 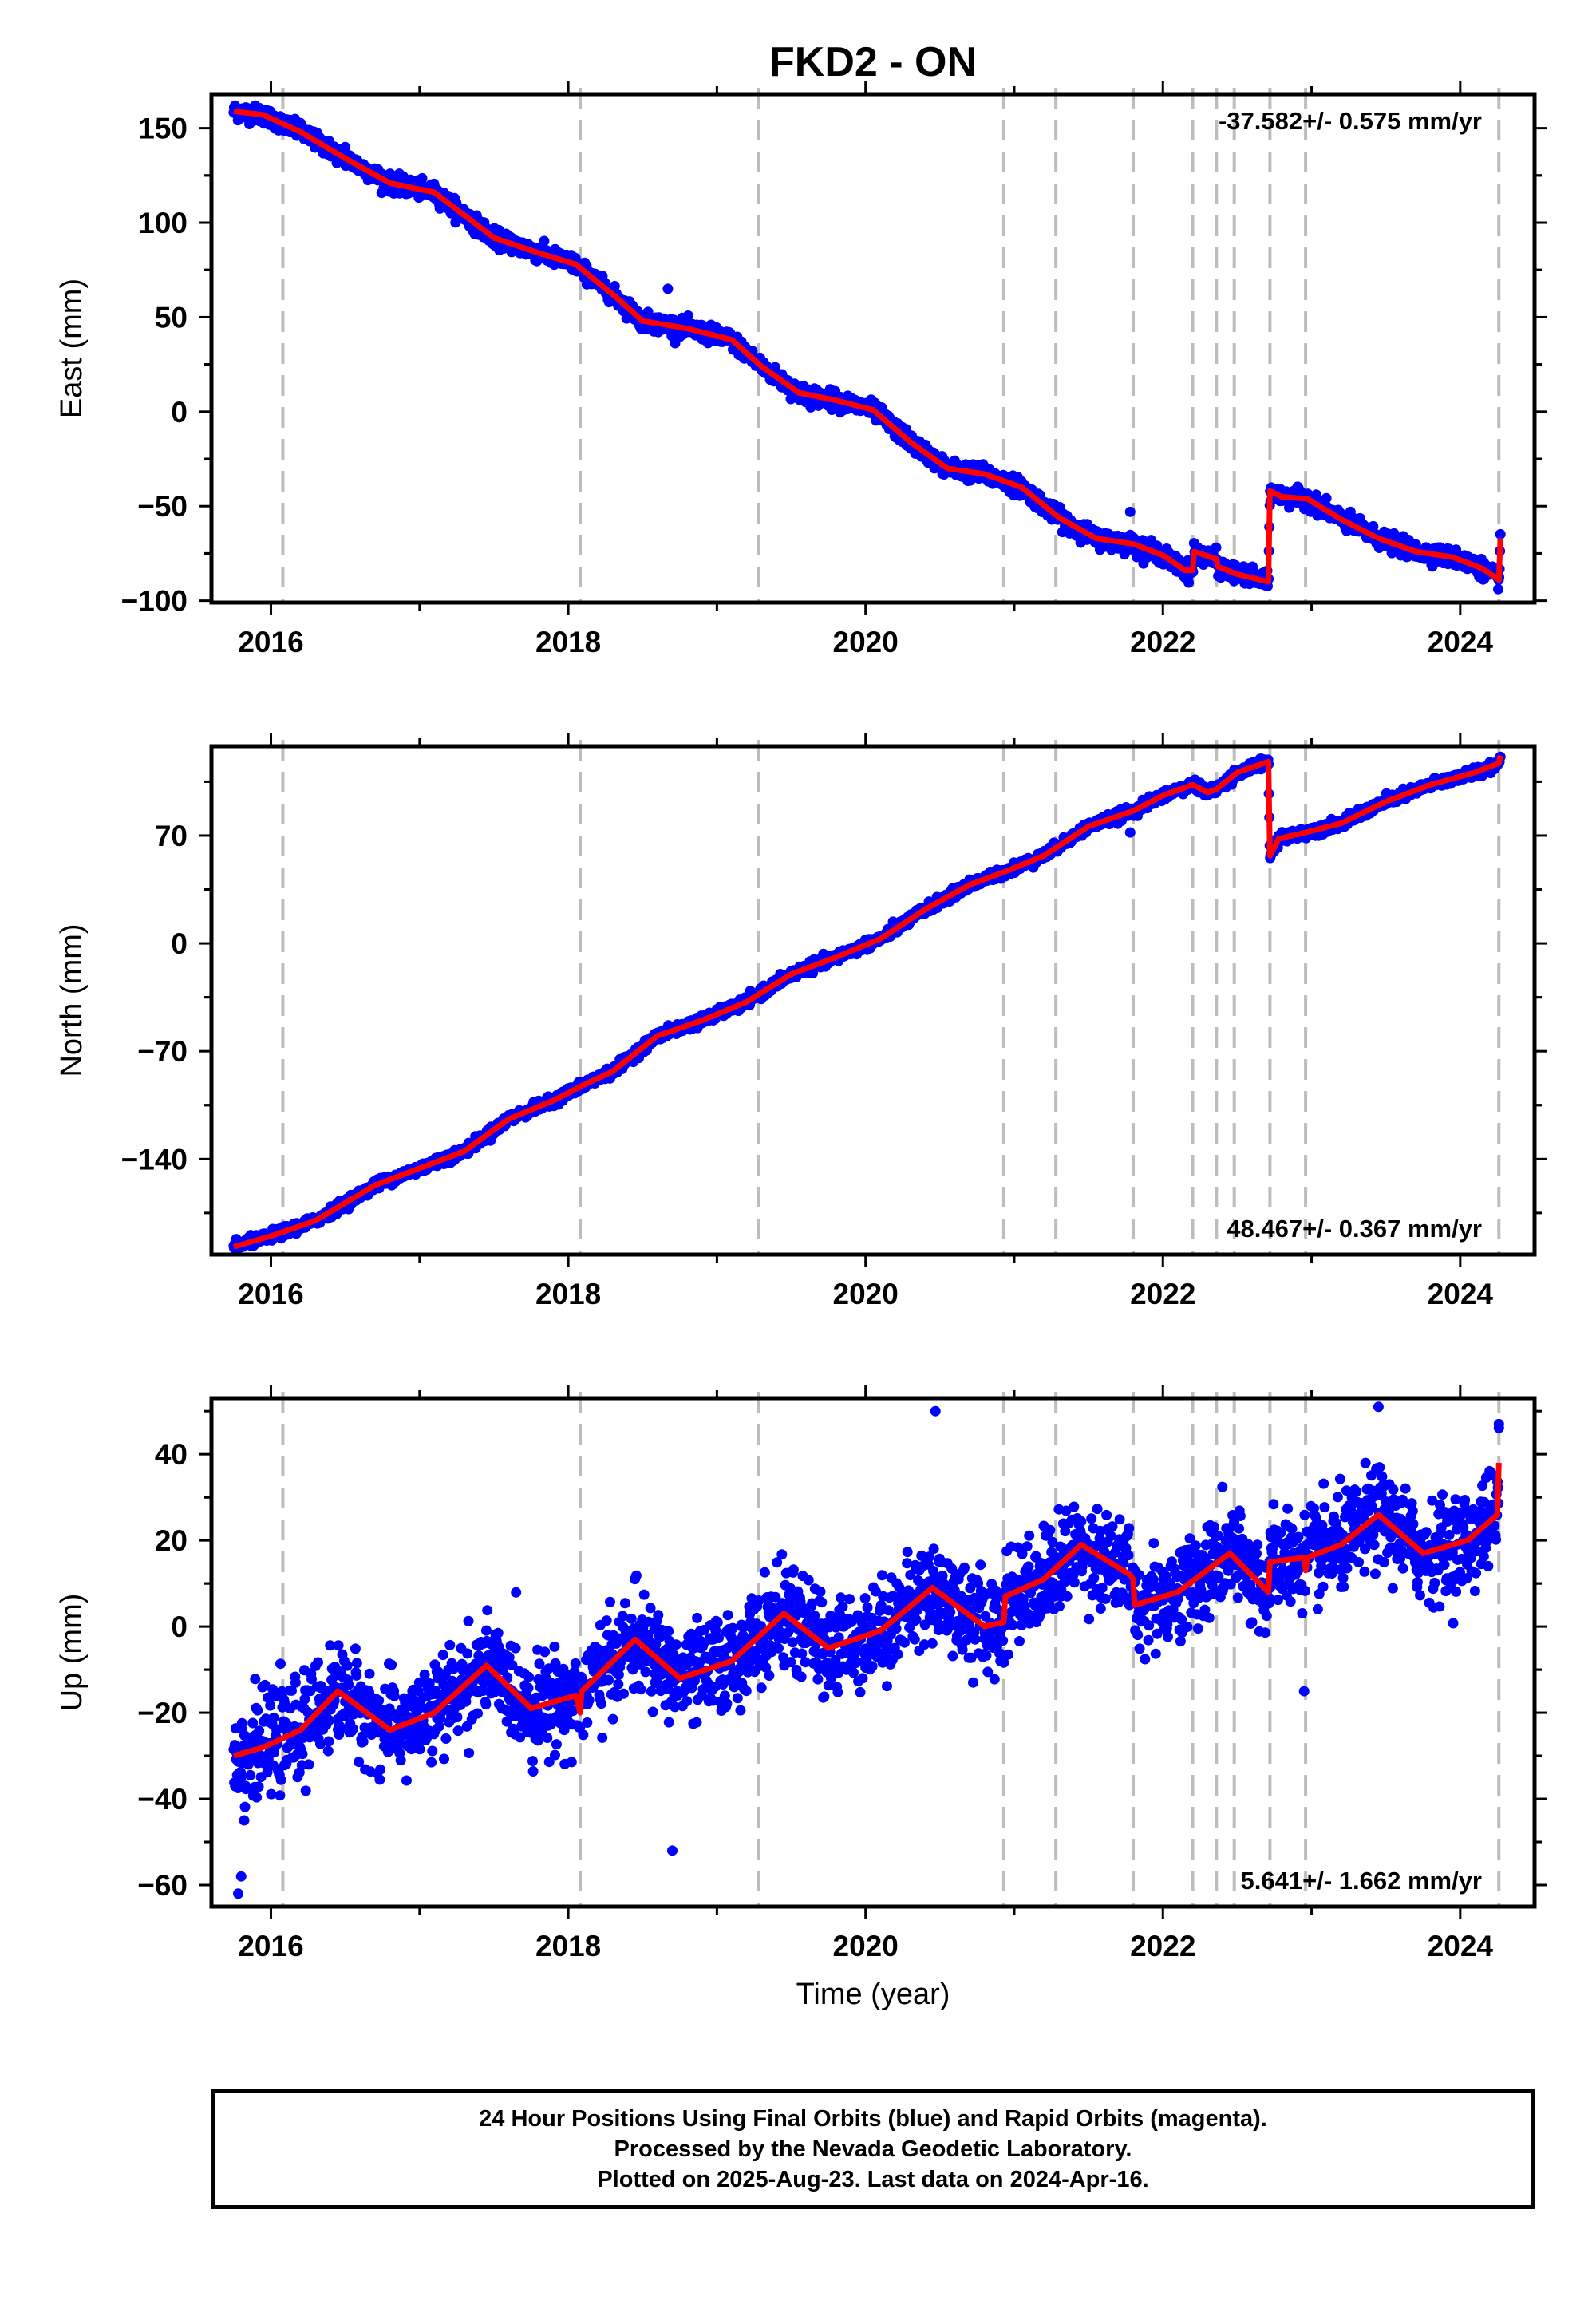 What do you see at coordinates (171, 317) in the screenshot?
I see `y-tick-label: 50` at bounding box center [171, 317].